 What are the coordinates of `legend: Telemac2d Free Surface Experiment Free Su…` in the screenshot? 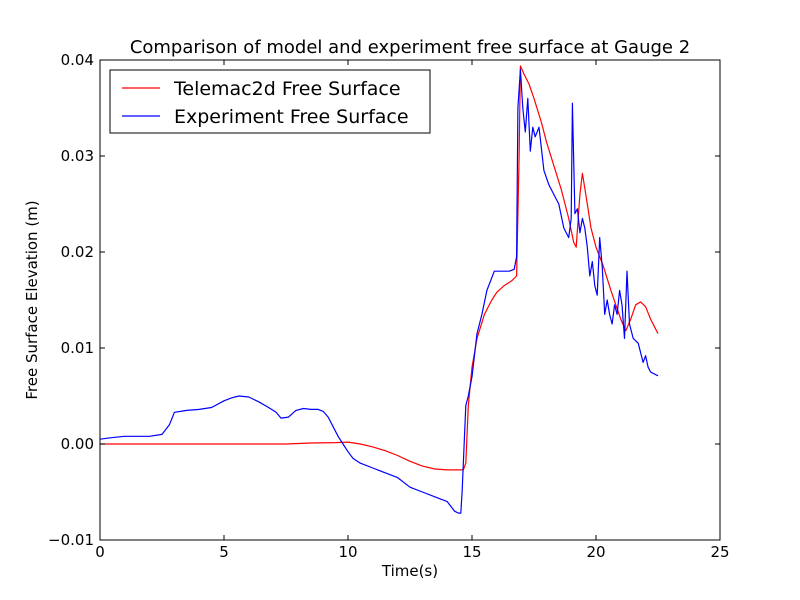 It's located at (270, 101).